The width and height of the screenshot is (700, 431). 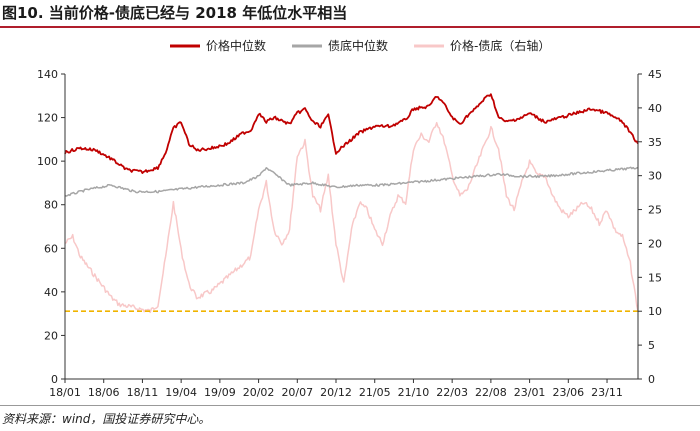 What do you see at coordinates (491, 392) in the screenshot?
I see `x-tick-label: 22/08` at bounding box center [491, 392].